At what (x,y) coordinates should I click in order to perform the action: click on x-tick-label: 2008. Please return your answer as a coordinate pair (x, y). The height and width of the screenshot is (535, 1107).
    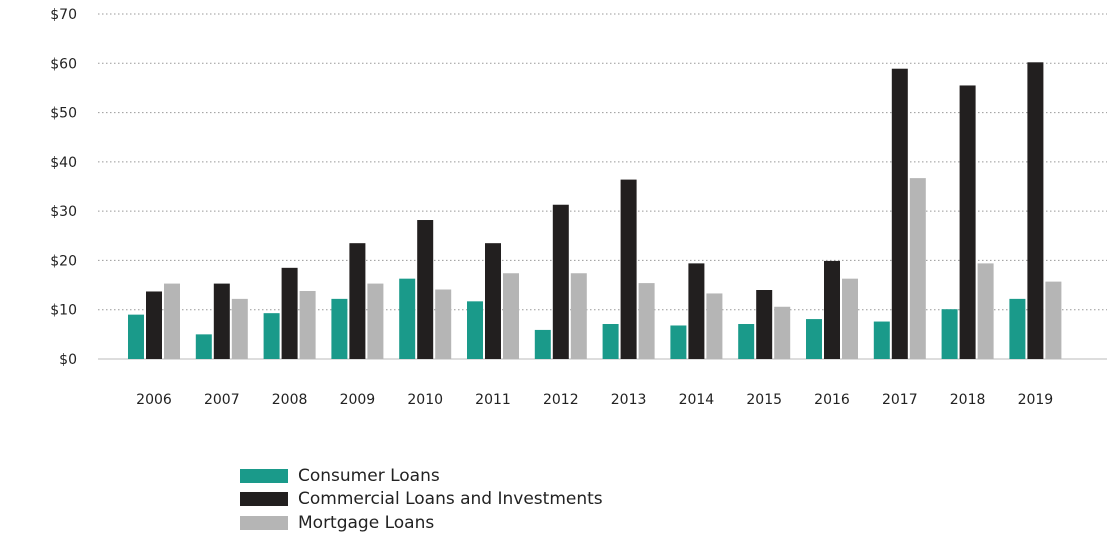
    Looking at the image, I should click on (290, 400).